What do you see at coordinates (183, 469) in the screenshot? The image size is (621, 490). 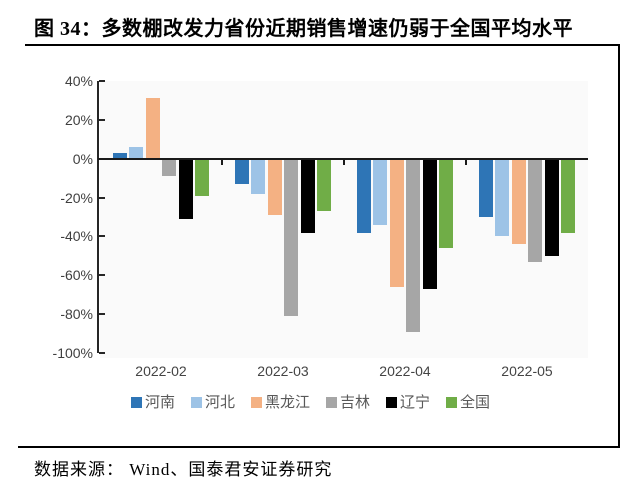 I see `source-note: 数据来源： Wind、国泰君安证券研究` at bounding box center [183, 469].